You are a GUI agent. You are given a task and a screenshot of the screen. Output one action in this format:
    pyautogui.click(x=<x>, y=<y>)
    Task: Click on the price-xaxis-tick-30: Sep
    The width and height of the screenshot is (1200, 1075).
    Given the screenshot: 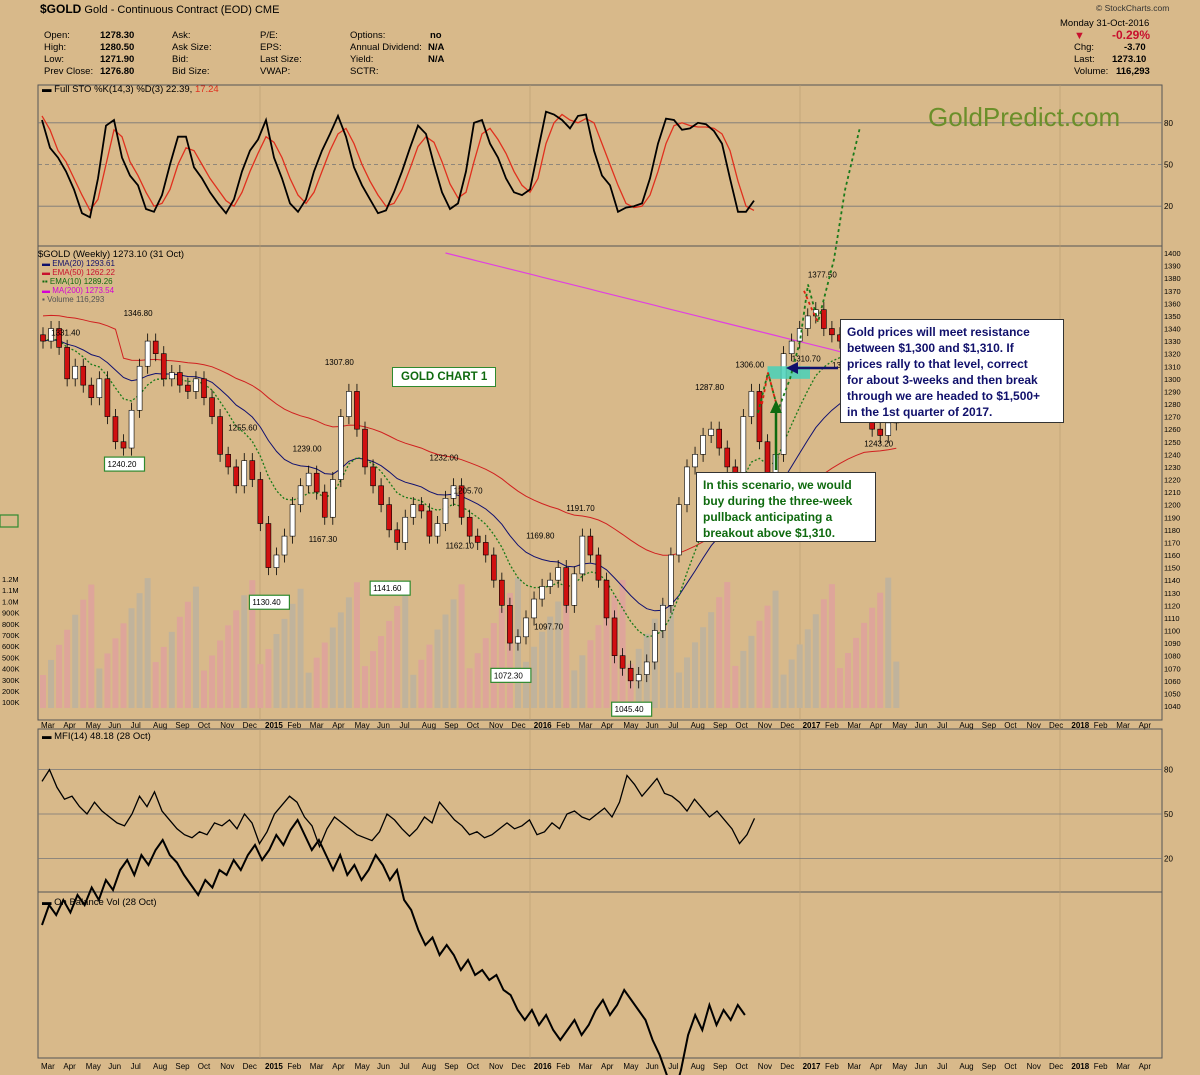 What is the action you would take?
    pyautogui.click(x=720, y=725)
    